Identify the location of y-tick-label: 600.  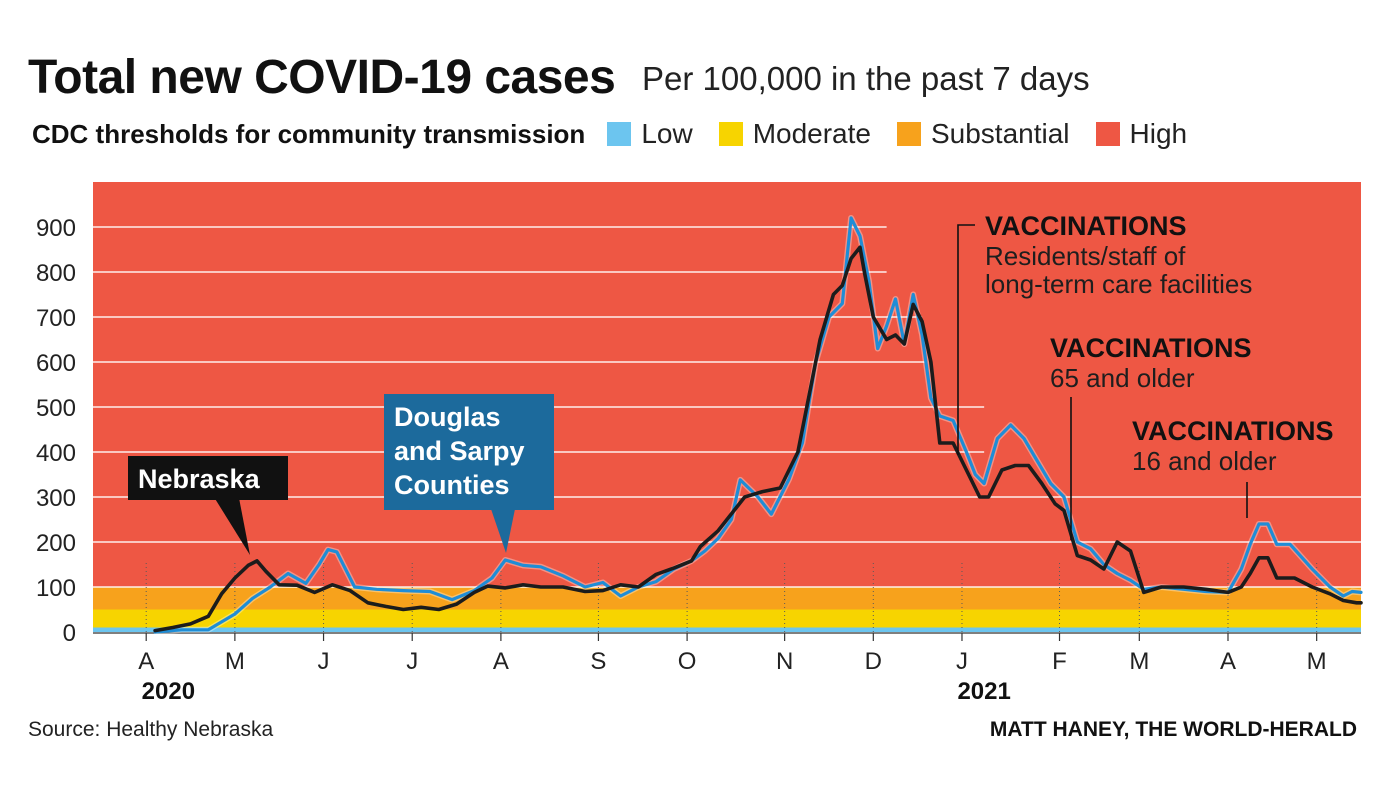
(56, 363).